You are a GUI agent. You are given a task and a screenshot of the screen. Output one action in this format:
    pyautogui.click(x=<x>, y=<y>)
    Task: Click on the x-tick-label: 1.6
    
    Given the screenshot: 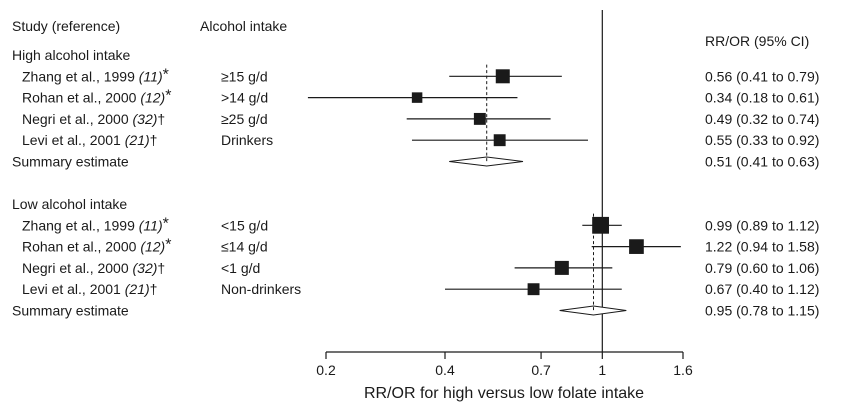 What is the action you would take?
    pyautogui.click(x=683, y=370)
    